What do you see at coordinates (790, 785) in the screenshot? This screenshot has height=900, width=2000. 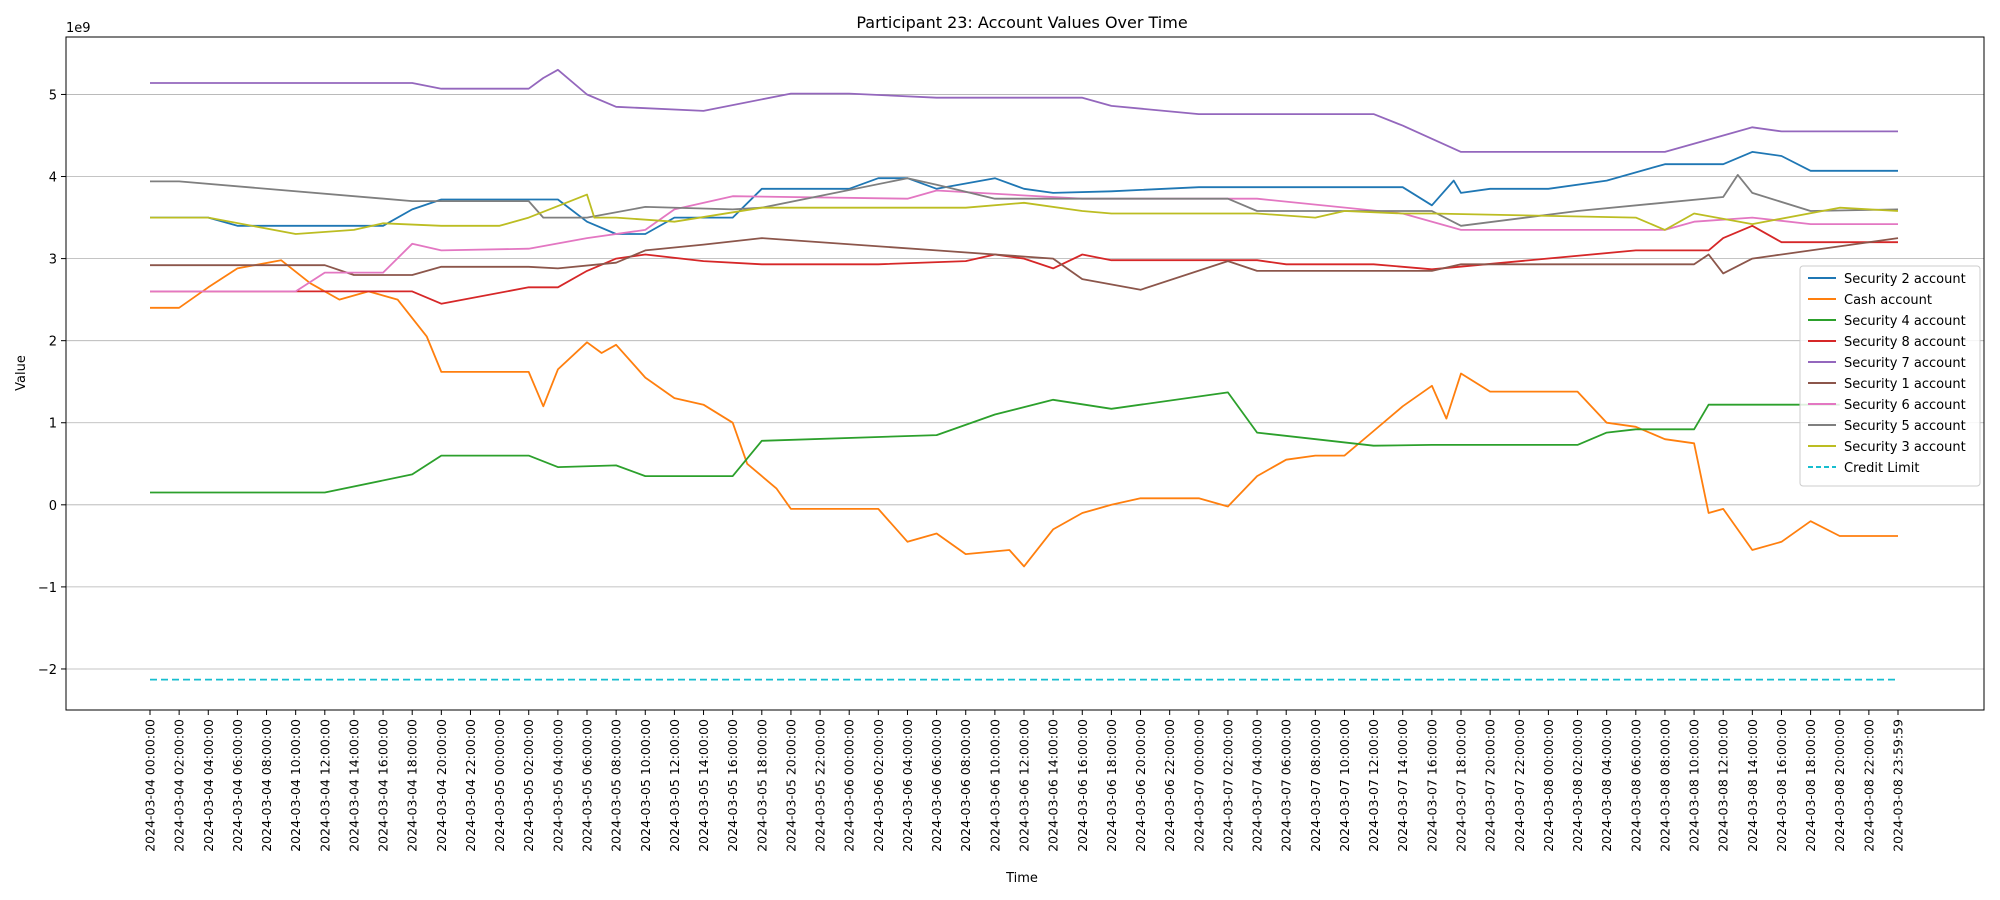 I see `x-tick-label: 2024-03-05 20:00:00` at bounding box center [790, 785].